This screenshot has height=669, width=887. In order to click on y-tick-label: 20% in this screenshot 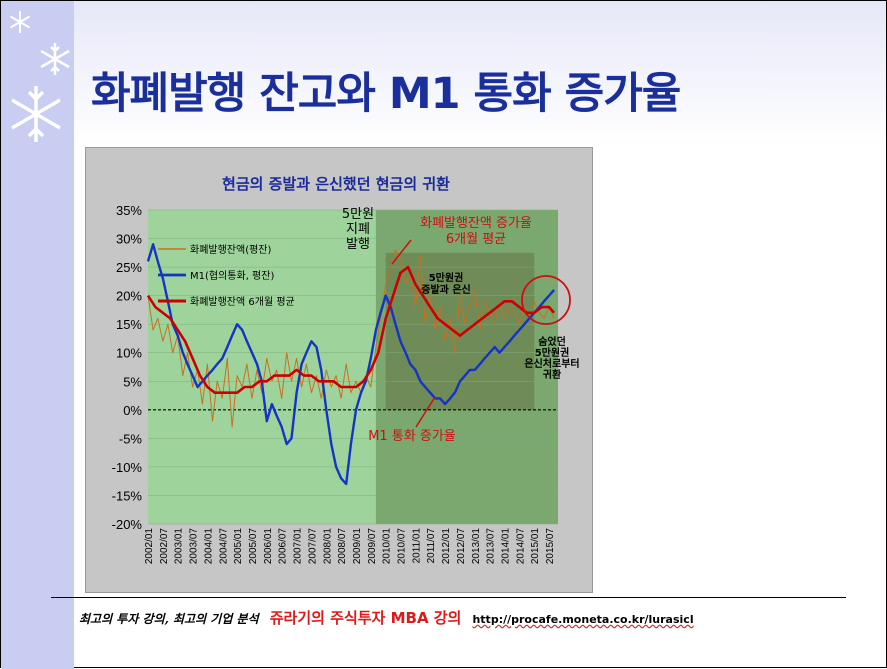, I will do `click(129, 296)`.